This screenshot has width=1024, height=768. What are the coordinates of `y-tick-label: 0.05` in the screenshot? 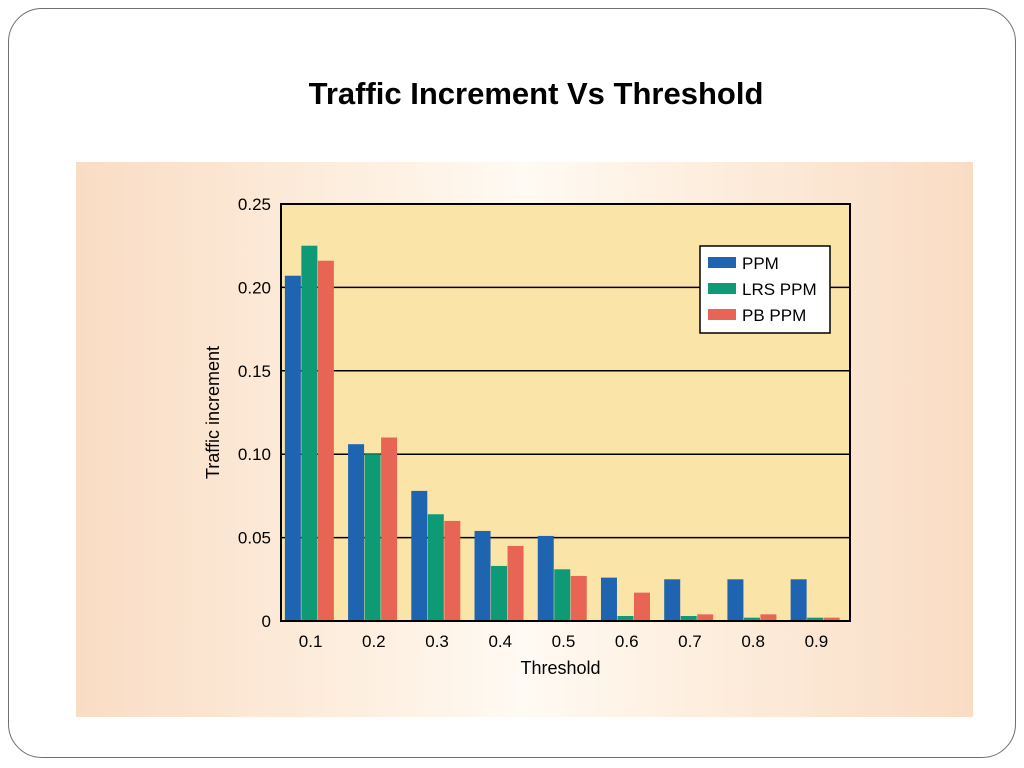 It's located at (254, 538).